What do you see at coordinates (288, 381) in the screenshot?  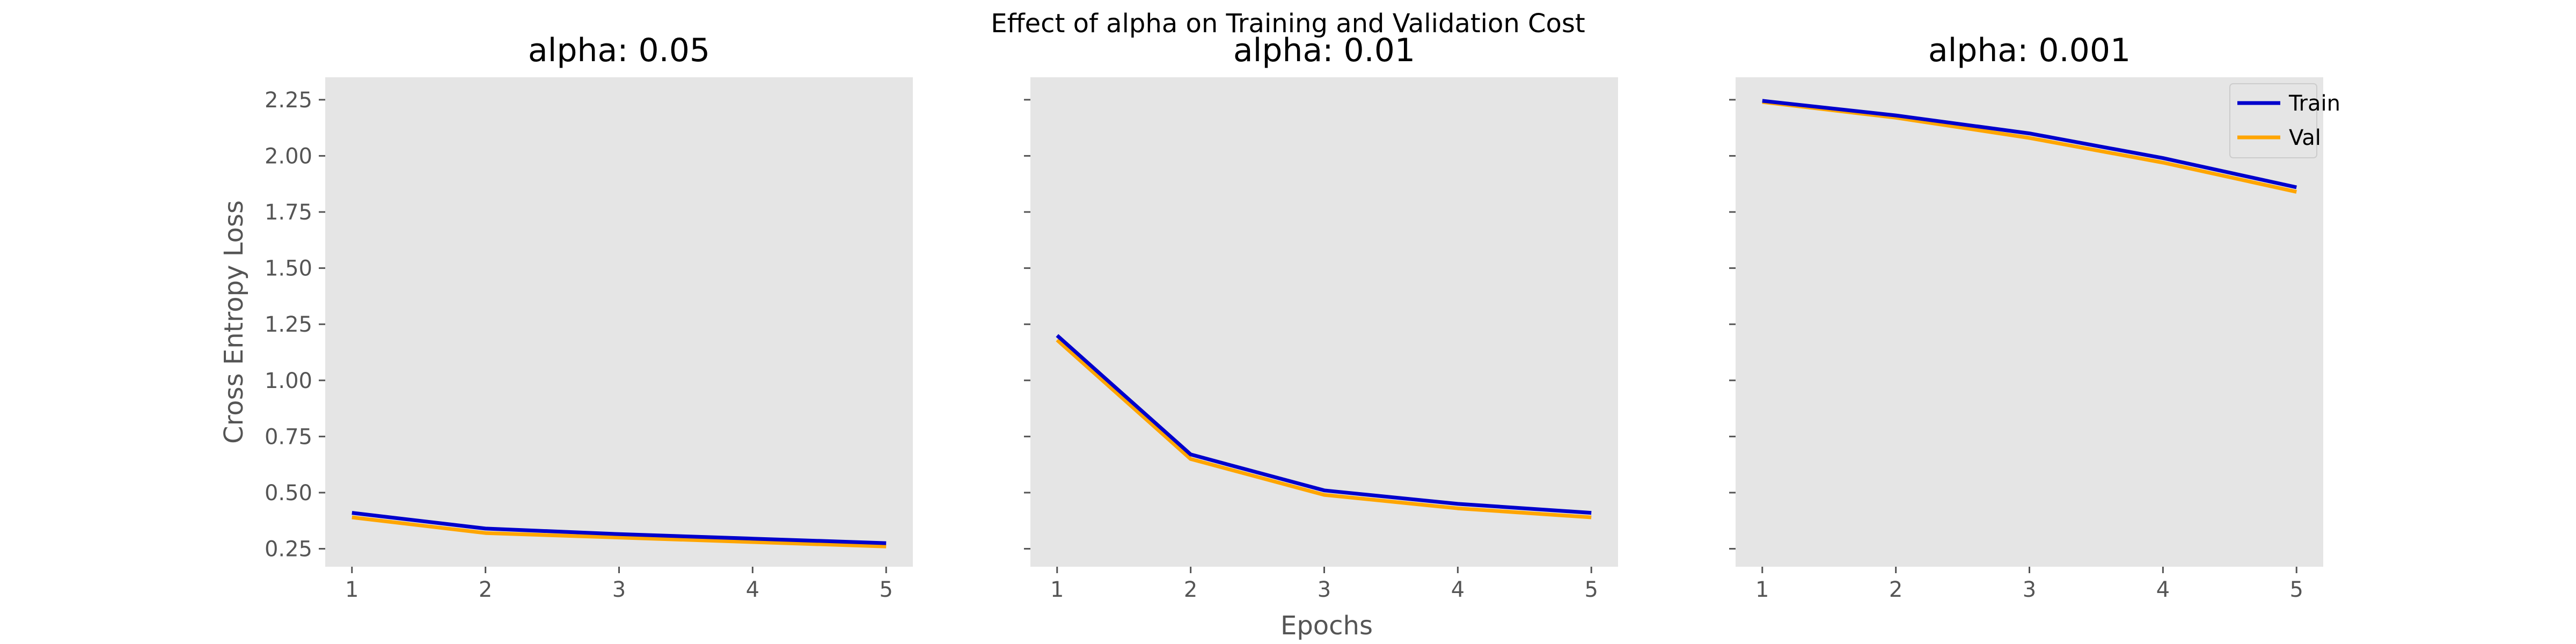 I see `y-tick-label: 1.00` at bounding box center [288, 381].